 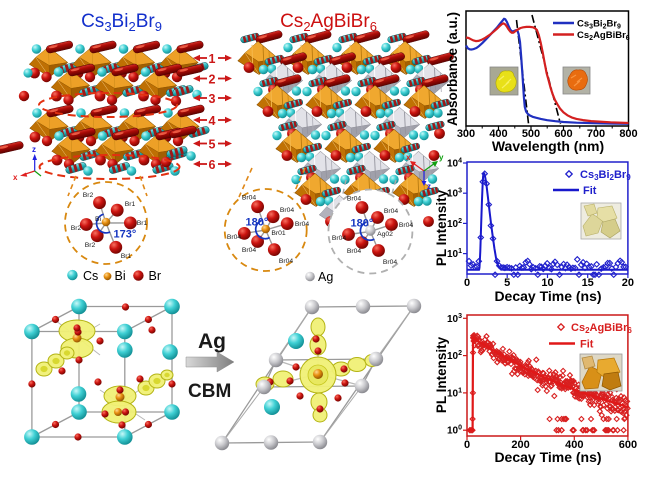 What do you see at coordinates (385, 234) in the screenshot?
I see `svg-text: Ag02` at bounding box center [385, 234].